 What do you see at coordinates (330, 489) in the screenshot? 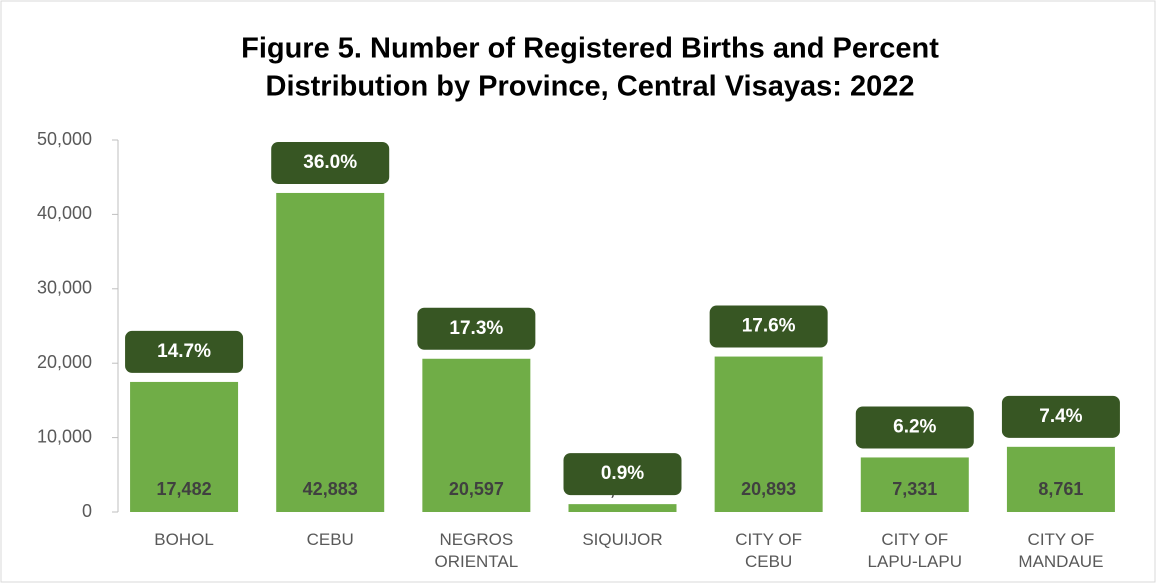
I see `value-label: 42,883` at bounding box center [330, 489].